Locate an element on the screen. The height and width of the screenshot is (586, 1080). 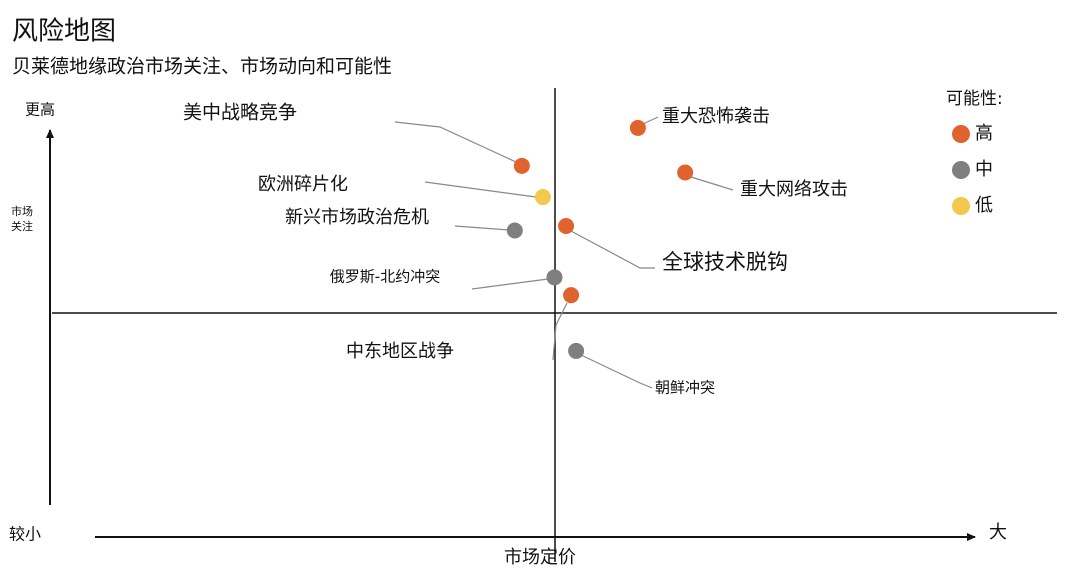
point-label: 俄罗斯-北约冲突 is located at coordinates (385, 277).